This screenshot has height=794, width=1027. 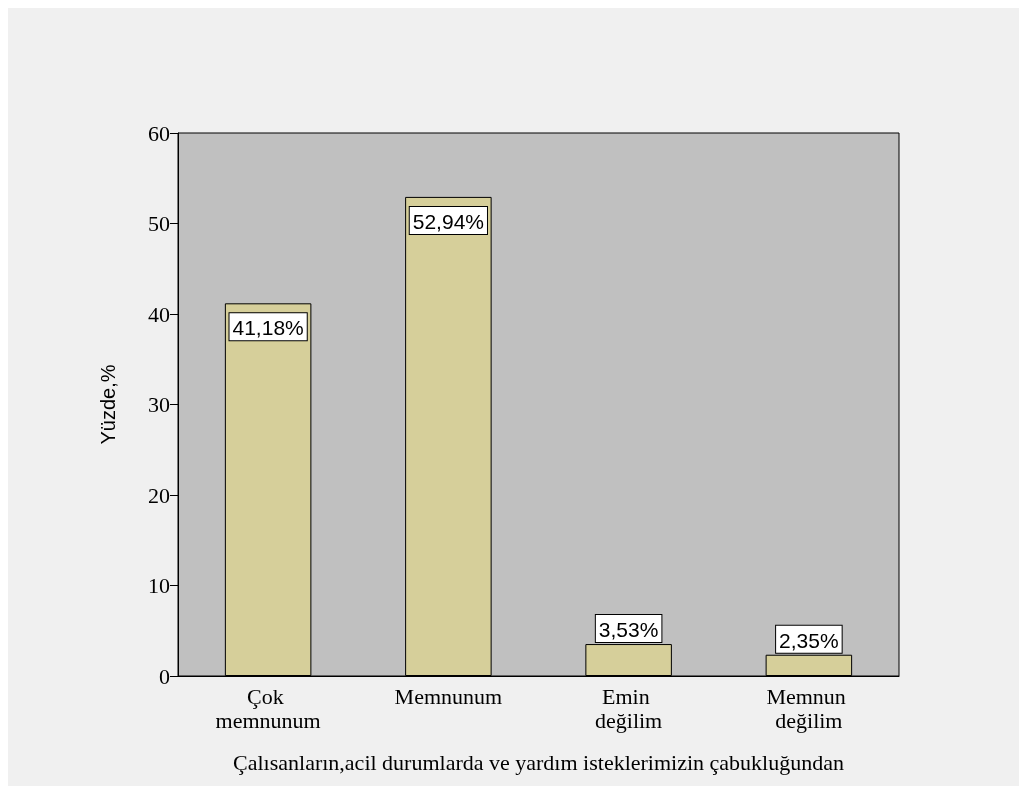 I want to click on data-label: 41,18%, so click(x=268, y=328).